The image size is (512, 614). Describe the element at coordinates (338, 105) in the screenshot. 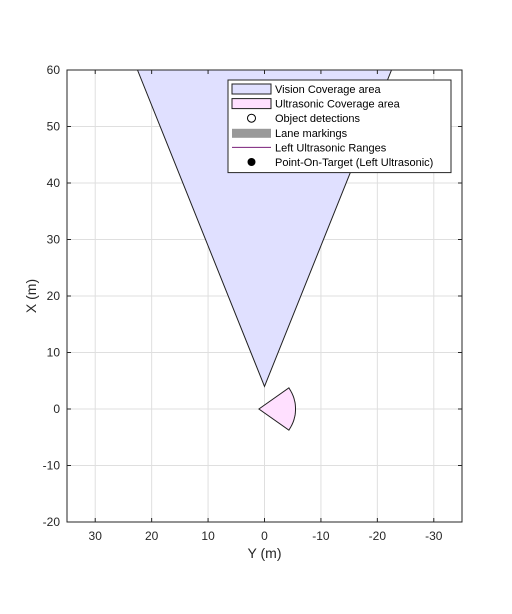

I see `legend-label: Ultrasonic Coverage area` at that location.